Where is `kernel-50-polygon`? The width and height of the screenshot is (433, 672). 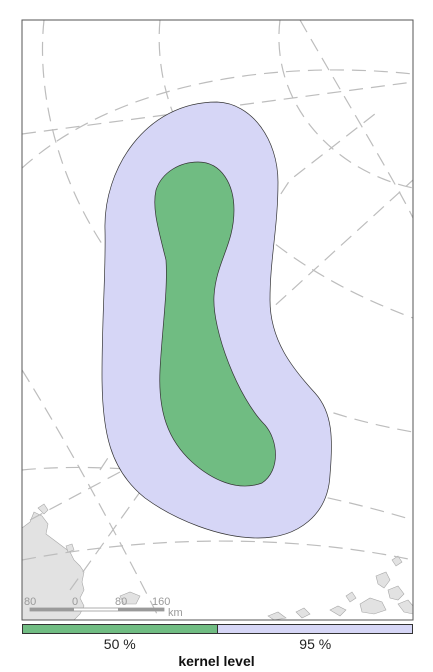 kernel-50-polygon is located at coordinates (215, 324).